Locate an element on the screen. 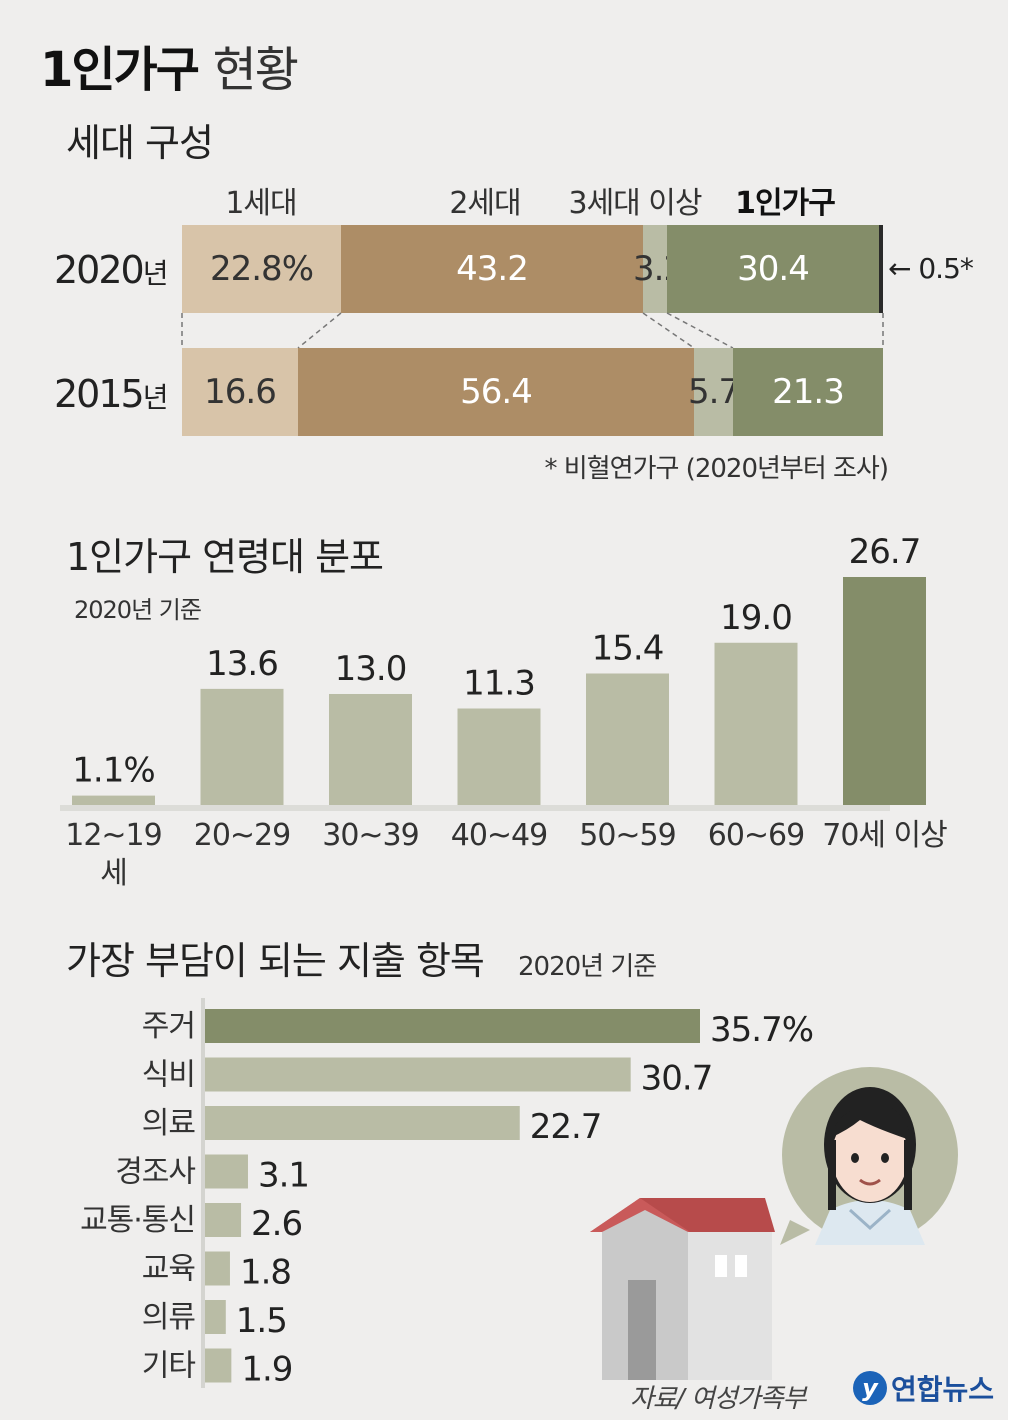 This screenshot has height=1420, width=1024. age-bar-value-label: 11.3 is located at coordinates (499, 684).